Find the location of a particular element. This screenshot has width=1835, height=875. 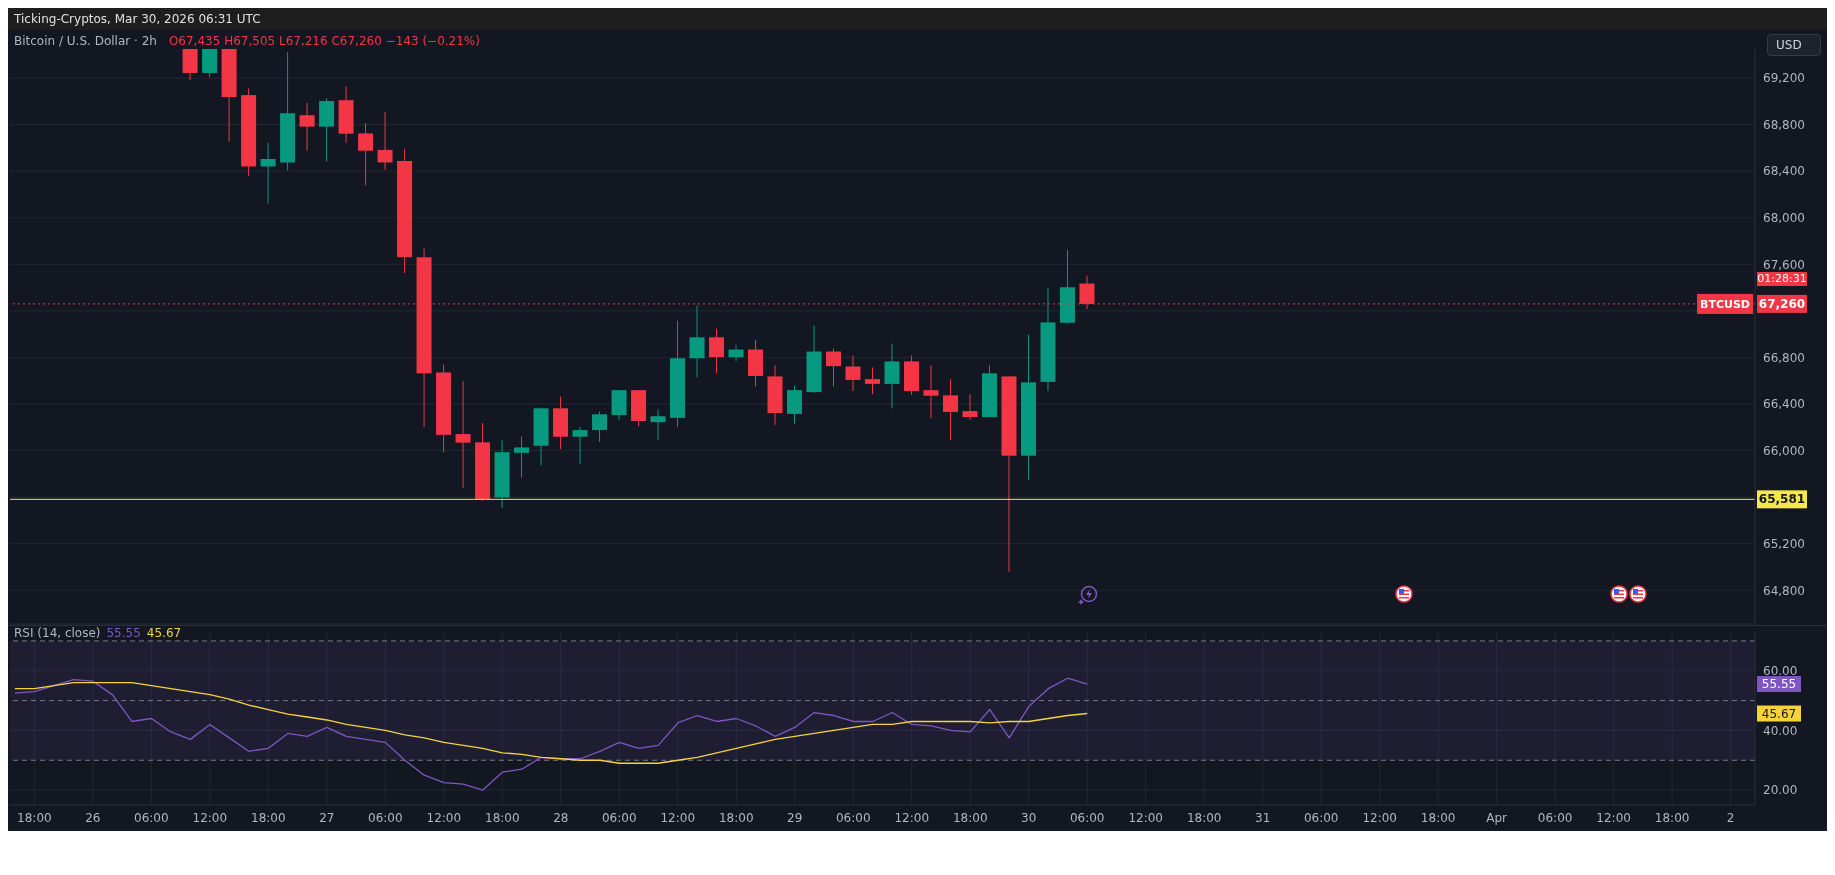

text: O67,435 H67,505 L67,216 C67,260 −143 (−0.21%) is located at coordinates (324, 41).